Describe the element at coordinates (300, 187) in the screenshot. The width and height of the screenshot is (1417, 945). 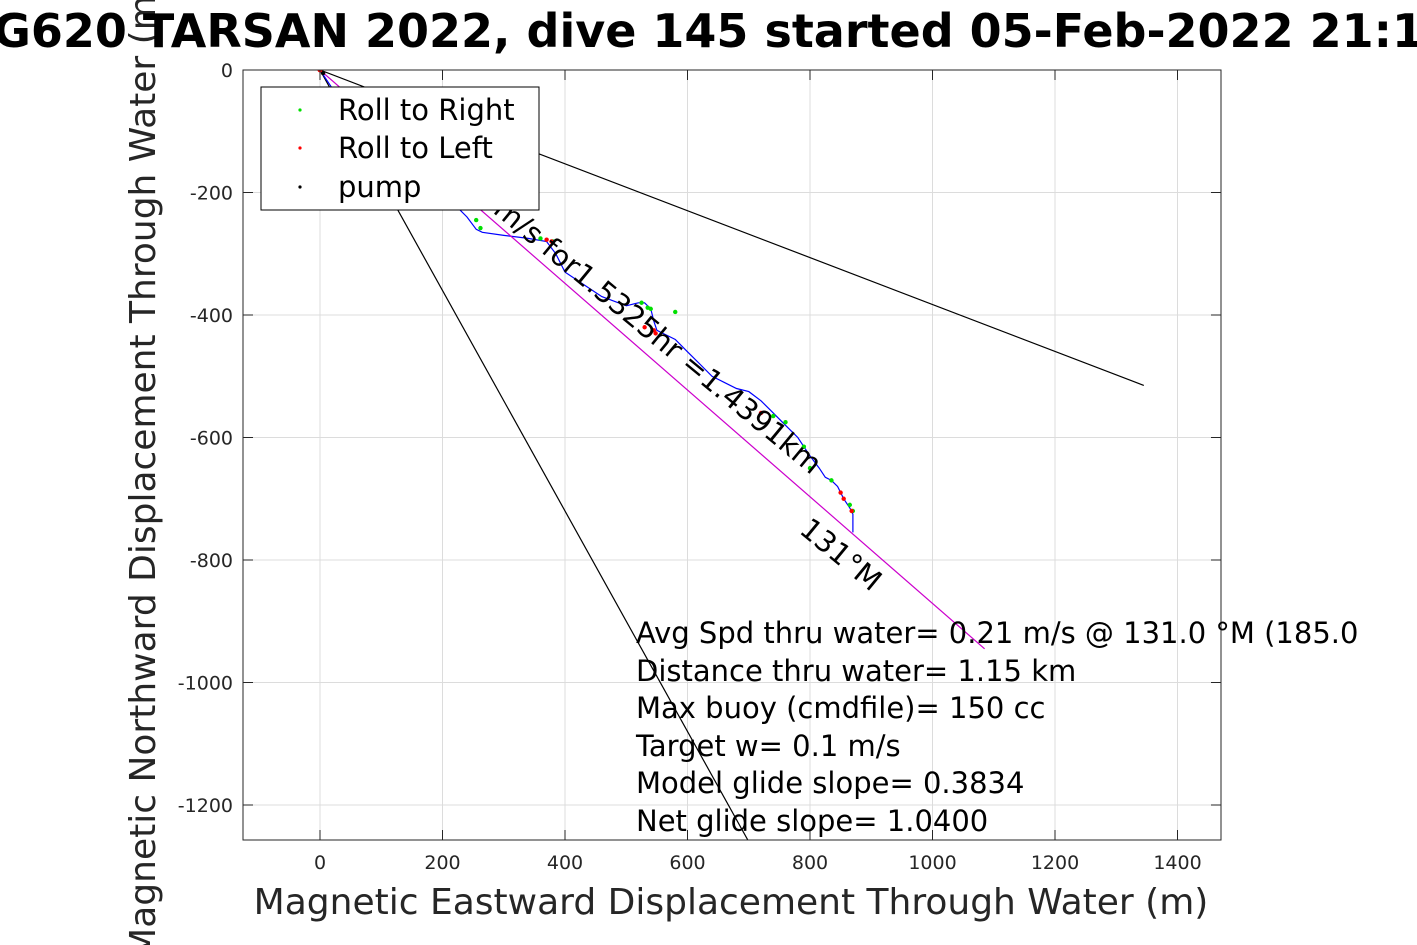
I see `legend-marker-pump` at that location.